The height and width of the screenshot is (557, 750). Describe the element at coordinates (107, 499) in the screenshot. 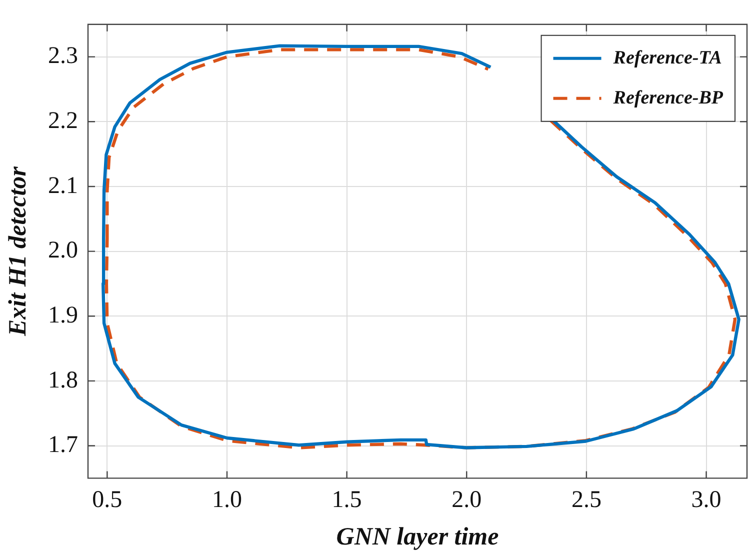

I see `x-tick-label: 0.5` at that location.